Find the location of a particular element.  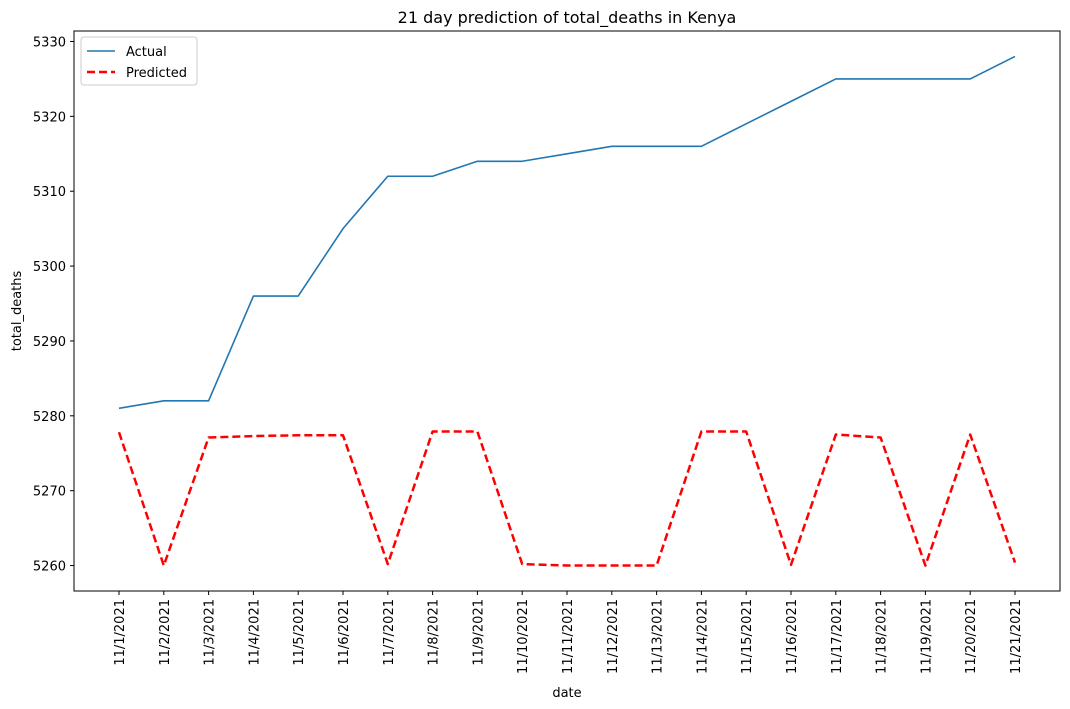

x-axis-label: date is located at coordinates (566, 693).